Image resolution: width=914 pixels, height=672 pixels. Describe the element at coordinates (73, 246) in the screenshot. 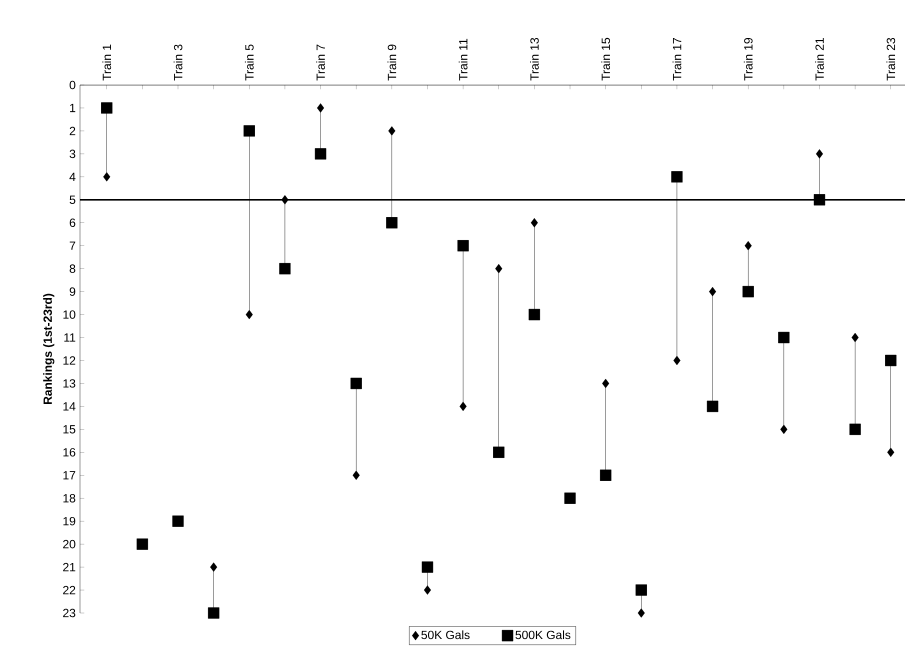

I see `y-tick-label: 7` at that location.